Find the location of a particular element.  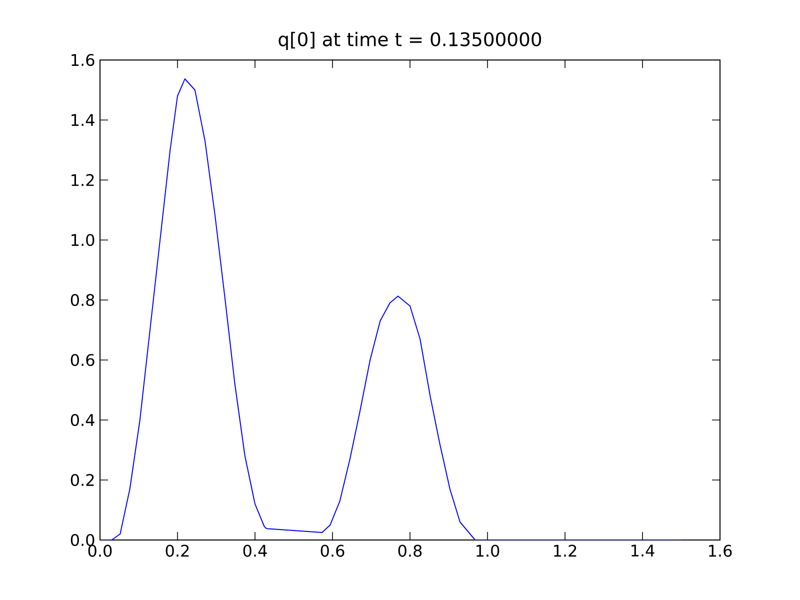

y-tick-label: 0.2 is located at coordinates (82, 480).